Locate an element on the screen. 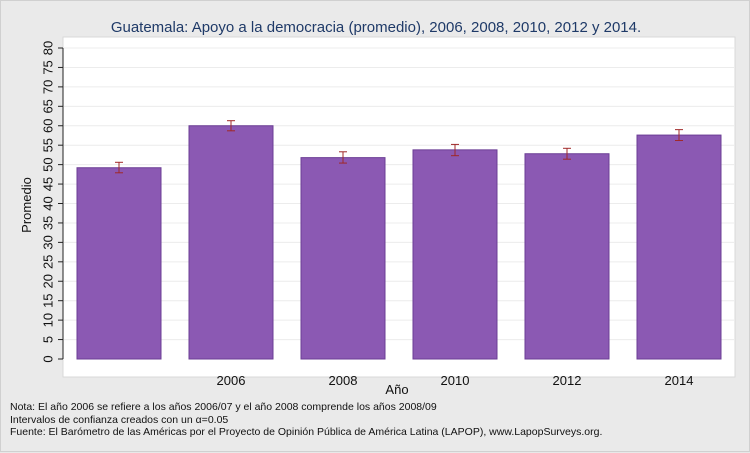 The height and width of the screenshot is (453, 750). y-tick-label: 15 is located at coordinates (48, 300).